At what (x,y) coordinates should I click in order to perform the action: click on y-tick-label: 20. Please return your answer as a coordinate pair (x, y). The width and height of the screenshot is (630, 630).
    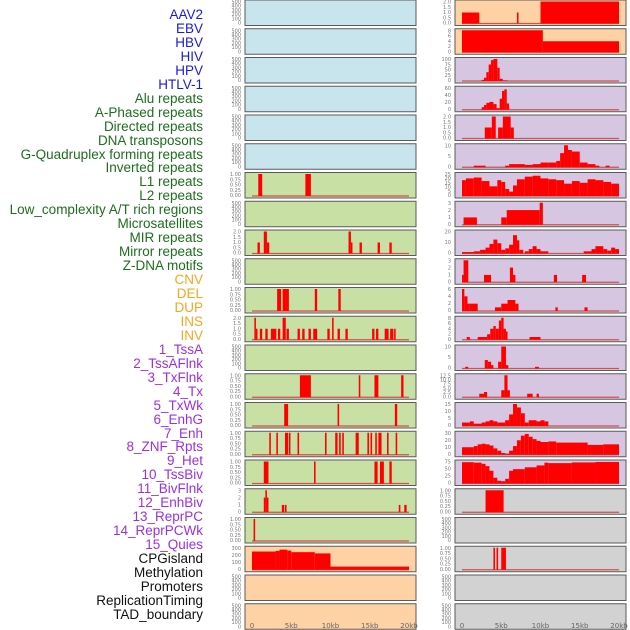
    Looking at the image, I should click on (448, 233).